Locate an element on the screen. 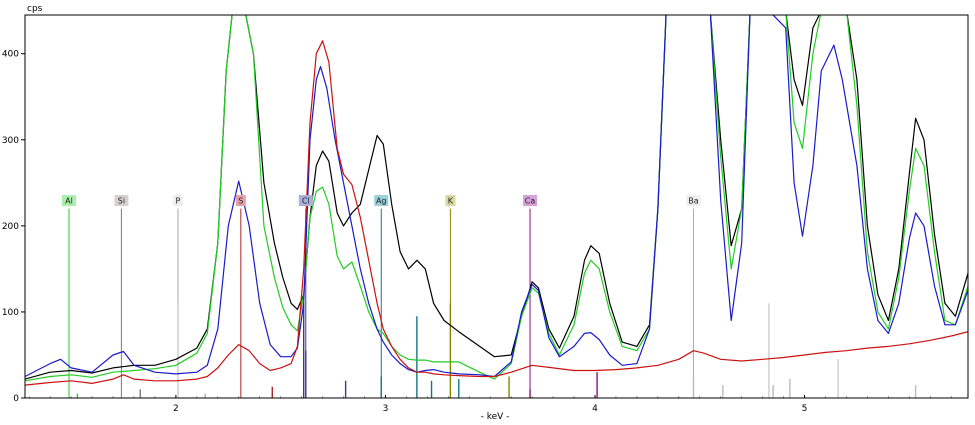  element-label: K is located at coordinates (451, 201).